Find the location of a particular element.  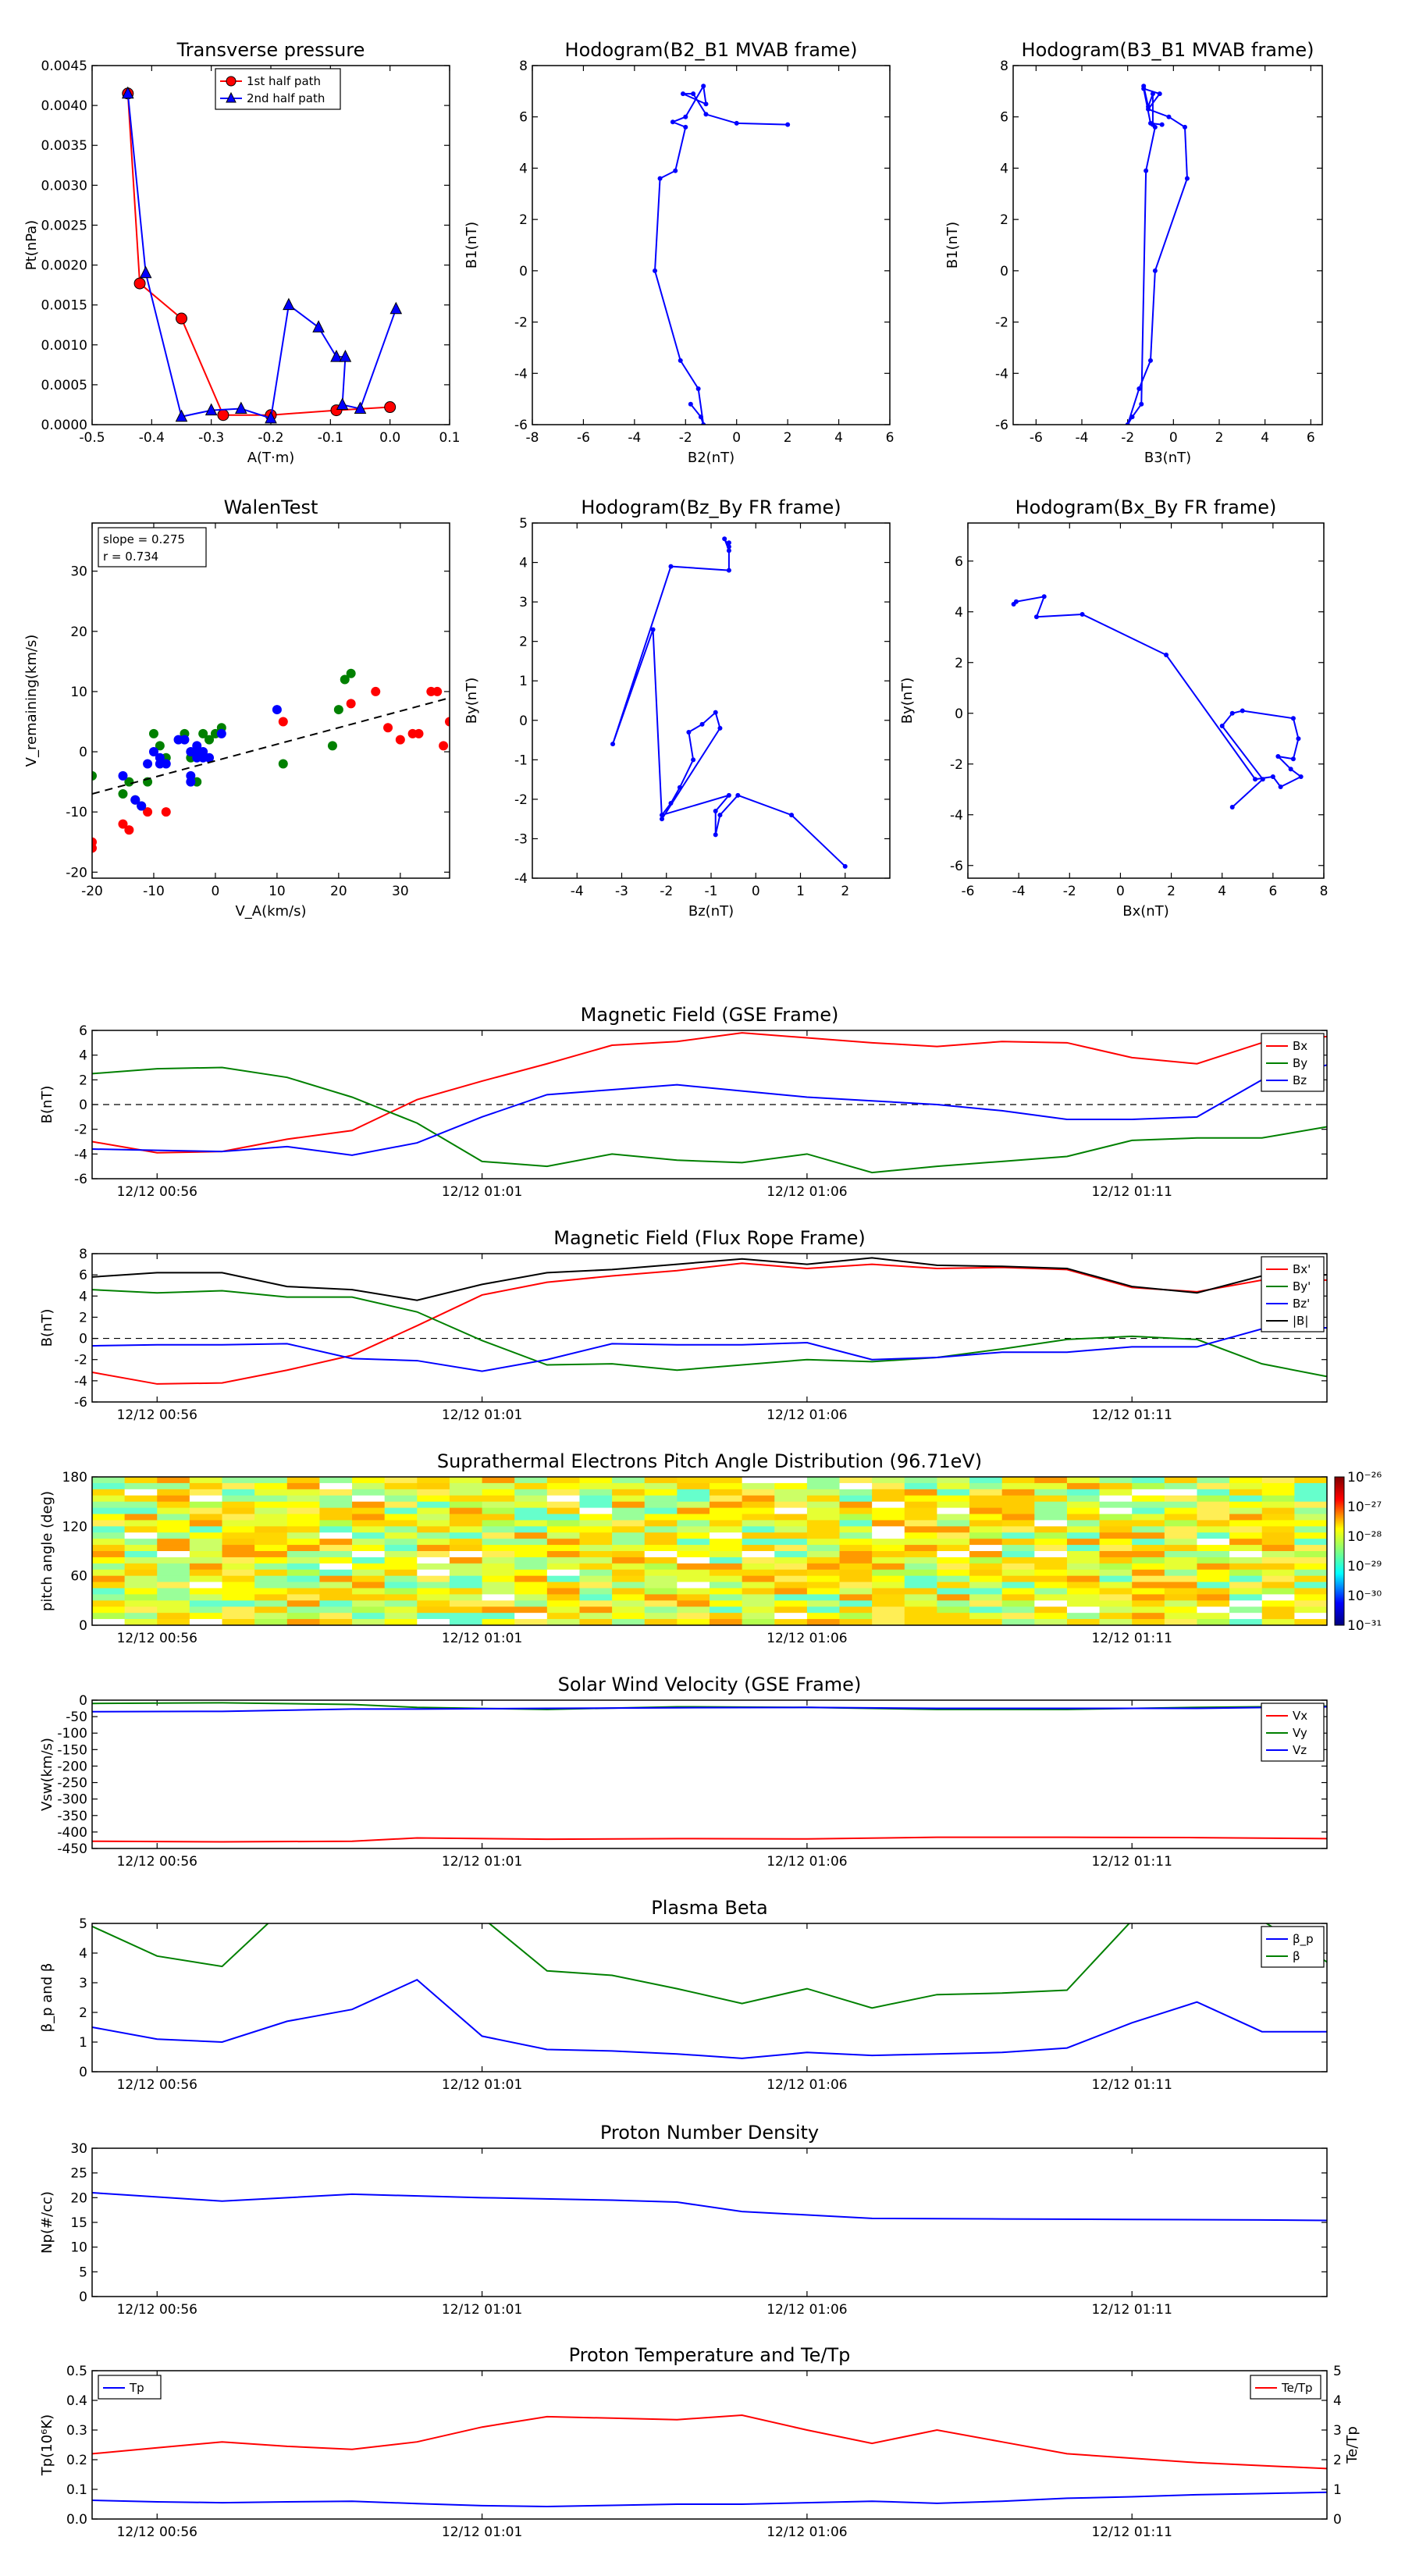

y-tick-label: 1 is located at coordinates (83, 2043).